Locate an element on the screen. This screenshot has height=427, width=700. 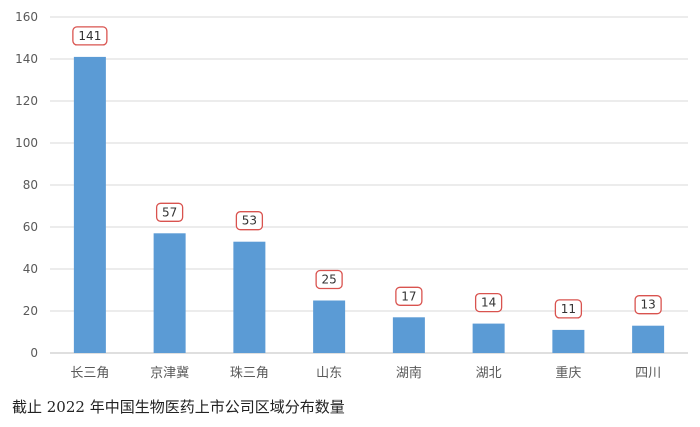
x-tick-label: 京津冀 is located at coordinates (169, 373).